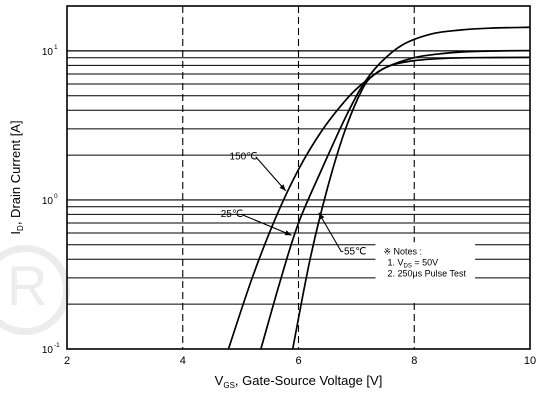 The image size is (545, 403). I want to click on notes-line-2: 2. 250μs Pulse Test, so click(426, 273).